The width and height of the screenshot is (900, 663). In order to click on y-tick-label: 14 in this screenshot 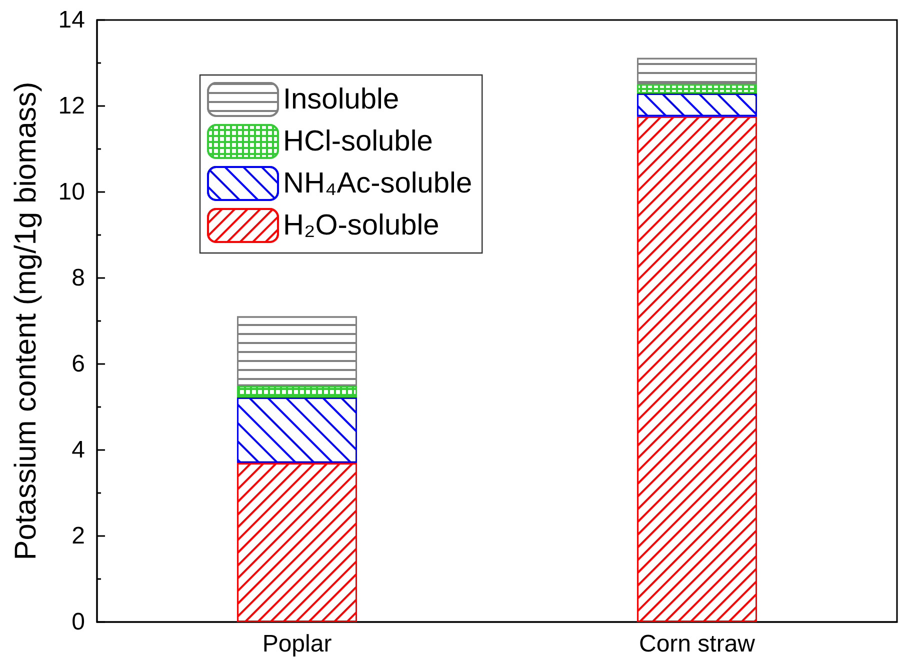, I will do `click(71, 20)`.